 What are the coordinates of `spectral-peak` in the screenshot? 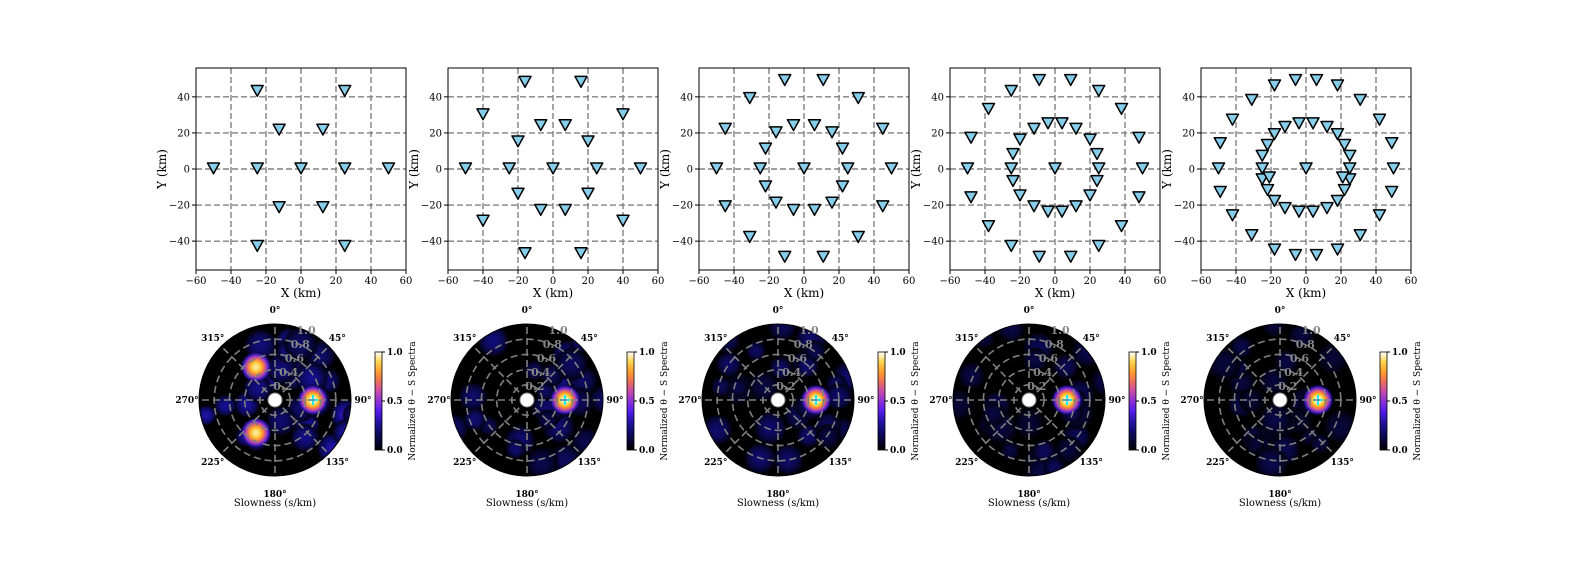 It's located at (256, 367).